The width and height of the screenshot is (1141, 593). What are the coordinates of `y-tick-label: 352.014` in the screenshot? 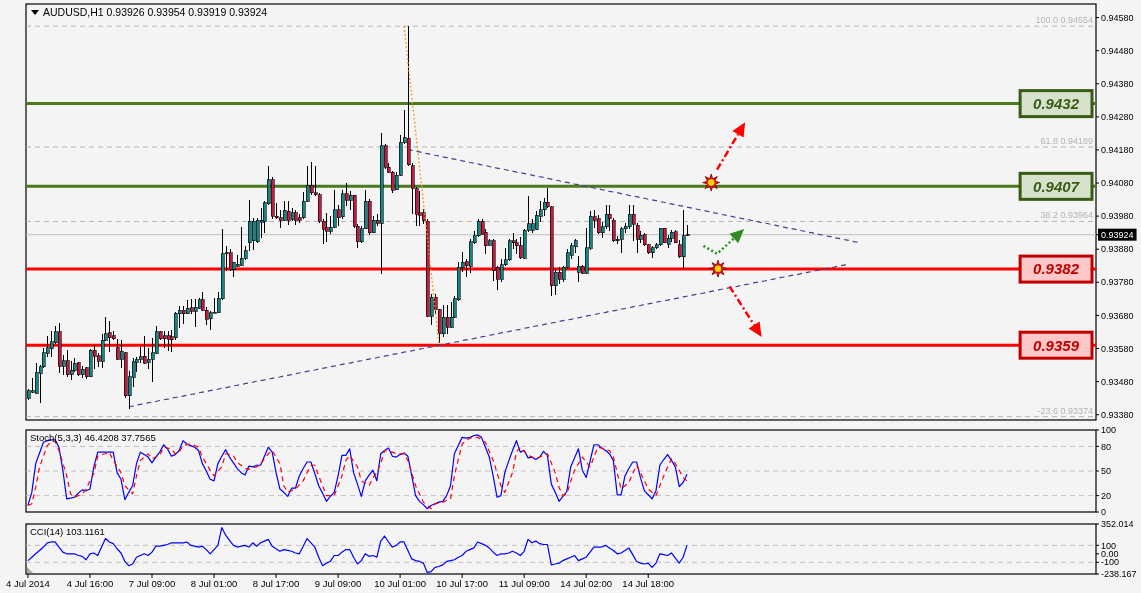 It's located at (1117, 524).